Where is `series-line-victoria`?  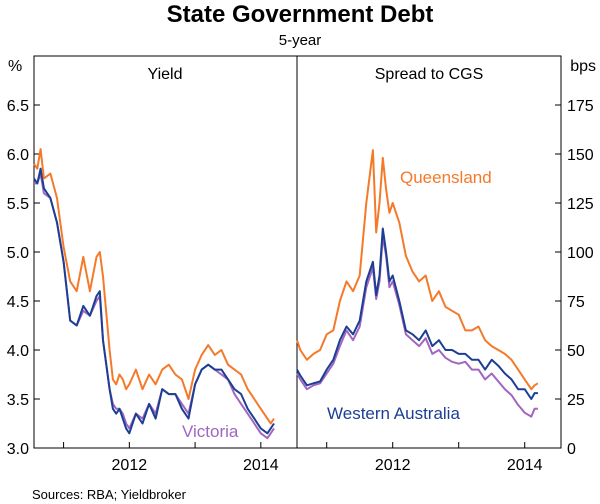
series-line-victoria is located at coordinates (417, 326).